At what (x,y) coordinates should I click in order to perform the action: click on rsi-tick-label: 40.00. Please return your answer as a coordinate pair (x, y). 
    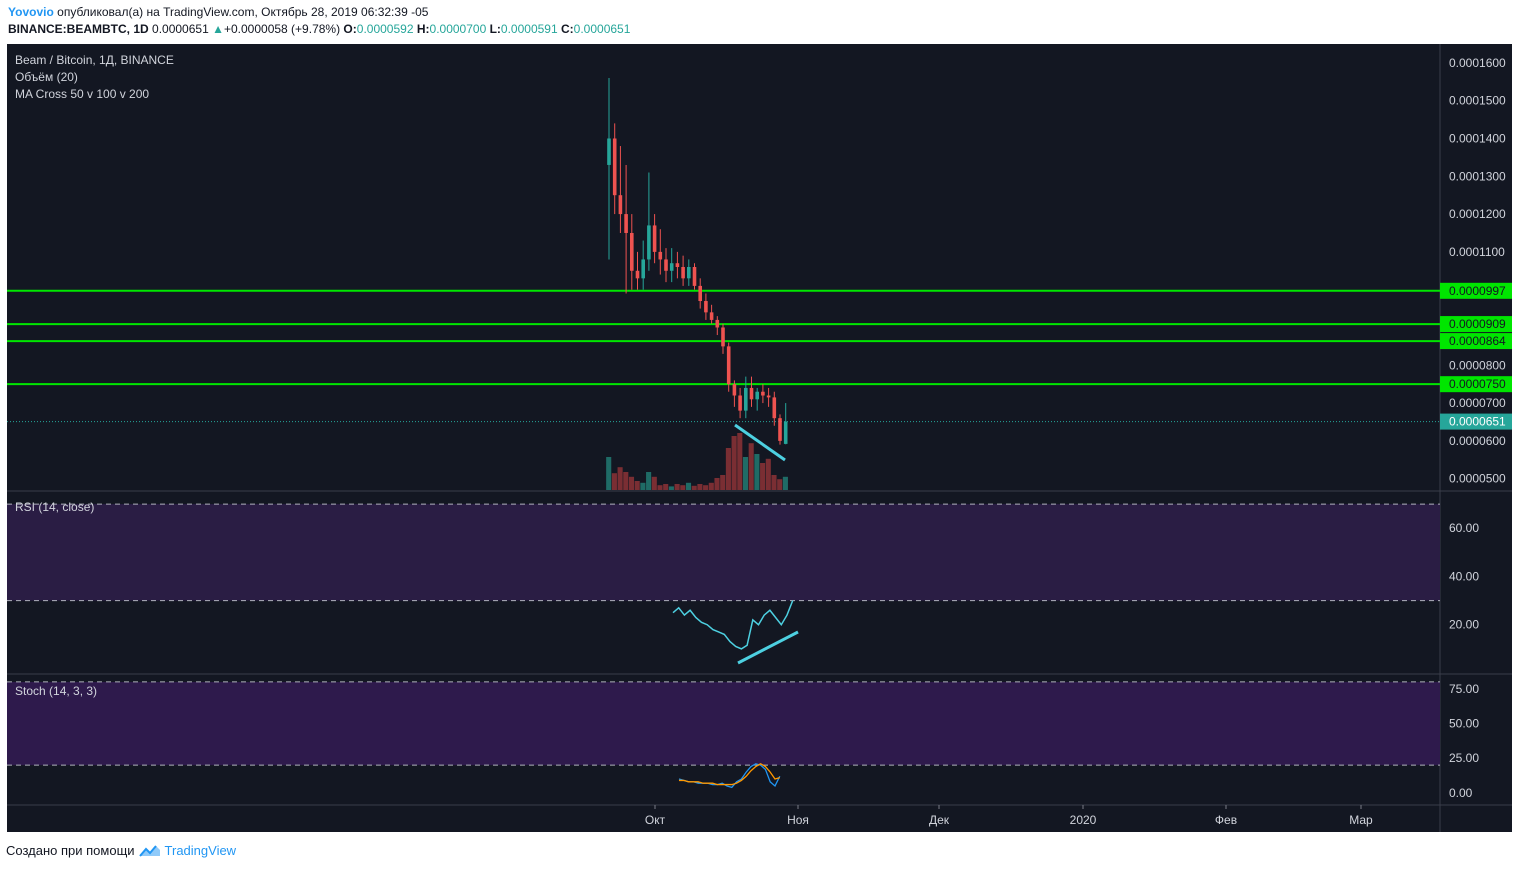
    Looking at the image, I should click on (1464, 576).